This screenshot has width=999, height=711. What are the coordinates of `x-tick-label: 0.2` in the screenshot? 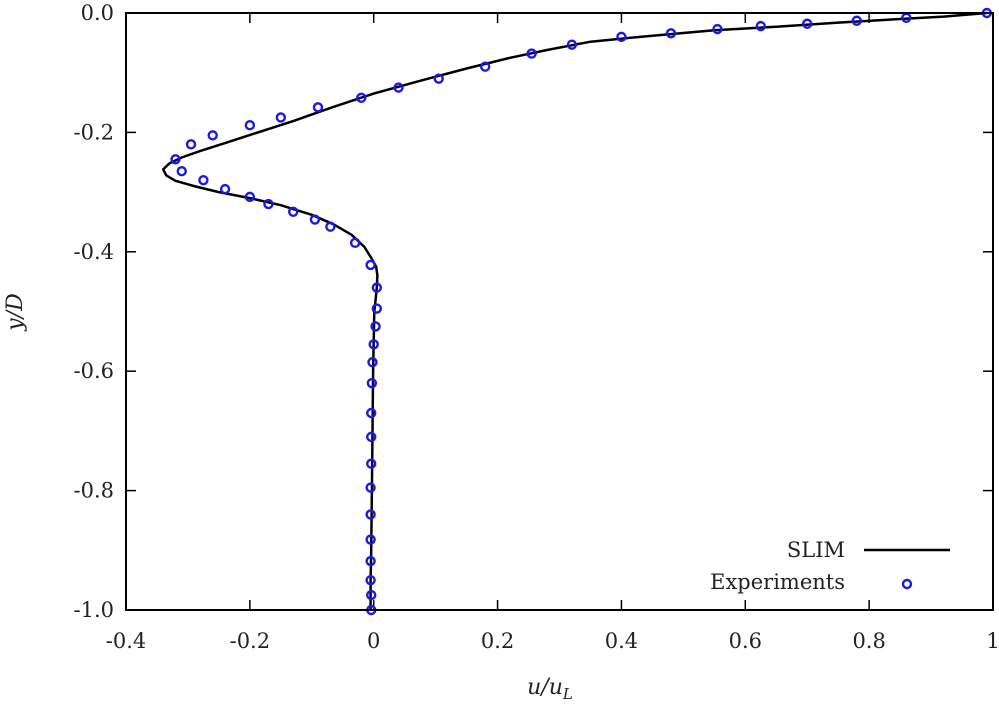 It's located at (497, 641).